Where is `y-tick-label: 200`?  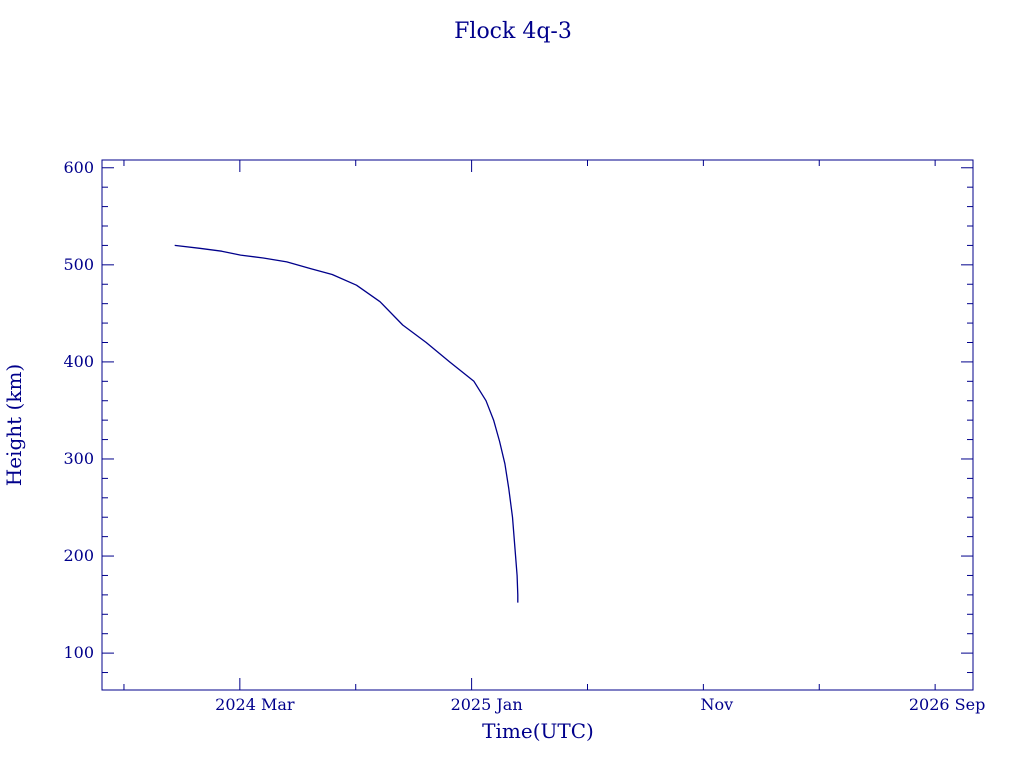
y-tick-label: 200 is located at coordinates (78, 555).